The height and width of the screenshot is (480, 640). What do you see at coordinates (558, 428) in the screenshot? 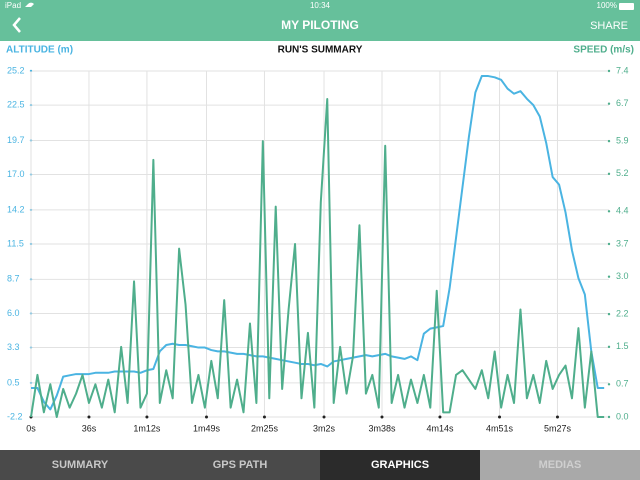
I see `x-tick-label: 5m27s` at bounding box center [558, 428].